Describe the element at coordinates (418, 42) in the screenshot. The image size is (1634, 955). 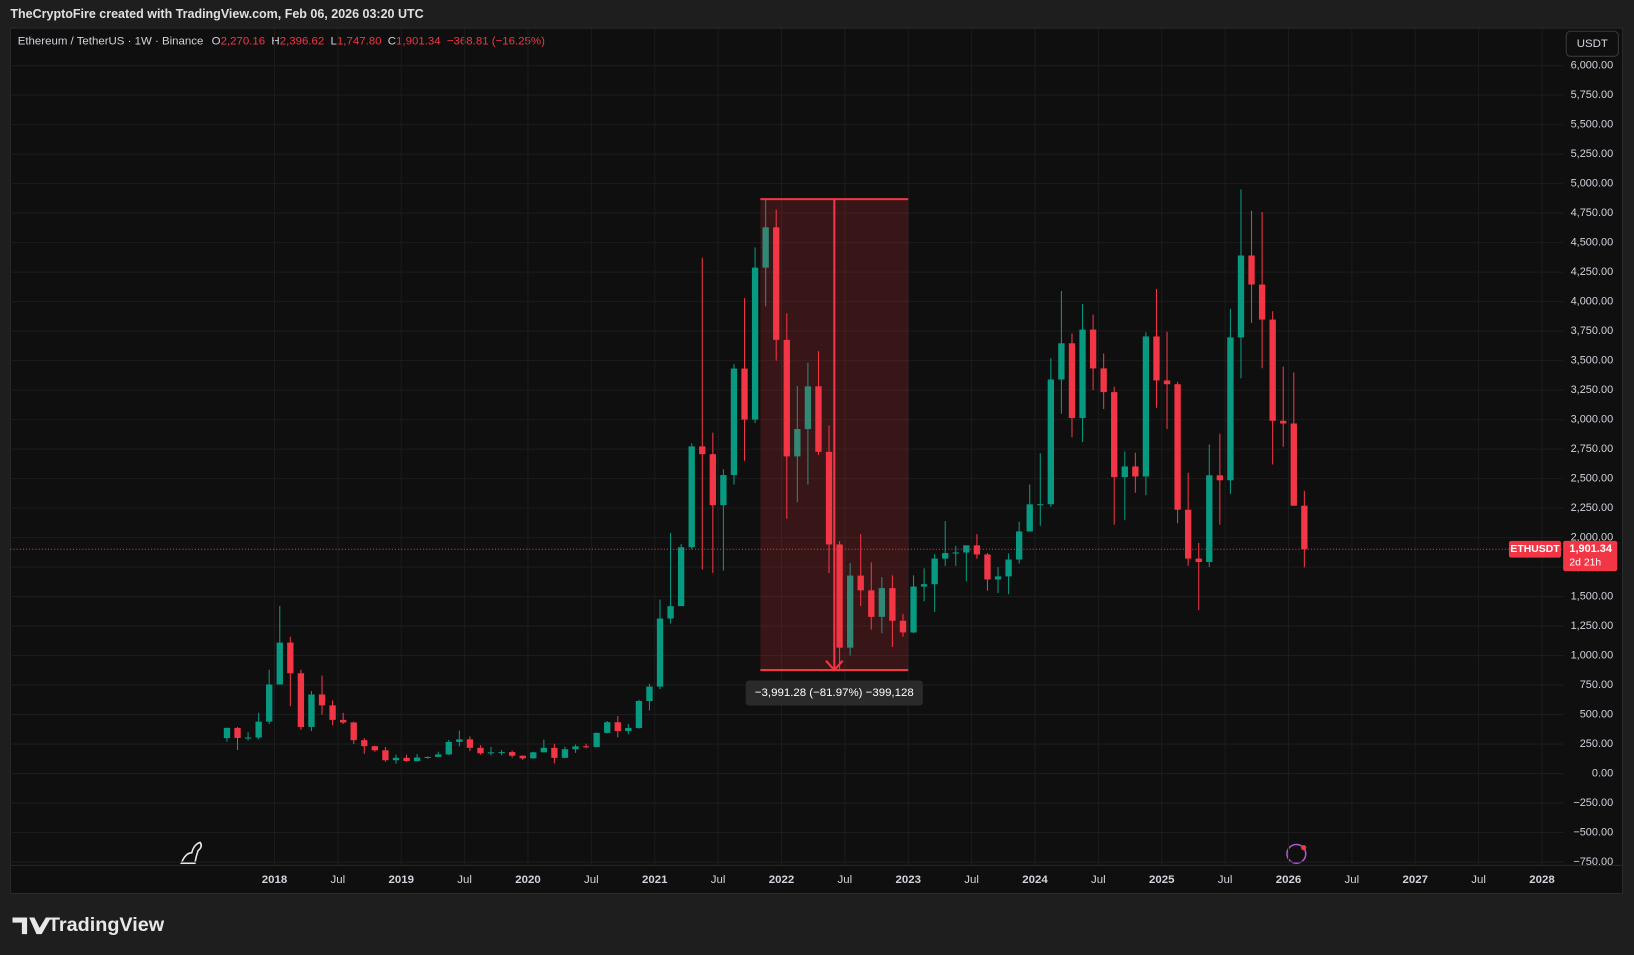
I see `ohlc-value: 1,901.34` at that location.